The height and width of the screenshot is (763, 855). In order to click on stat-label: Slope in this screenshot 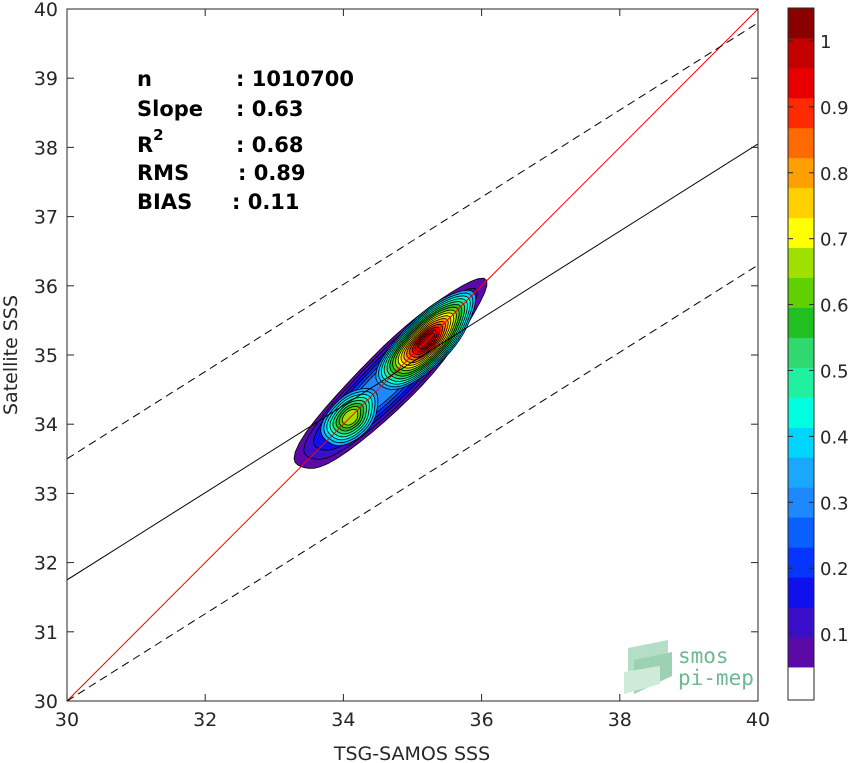, I will do `click(170, 109)`.